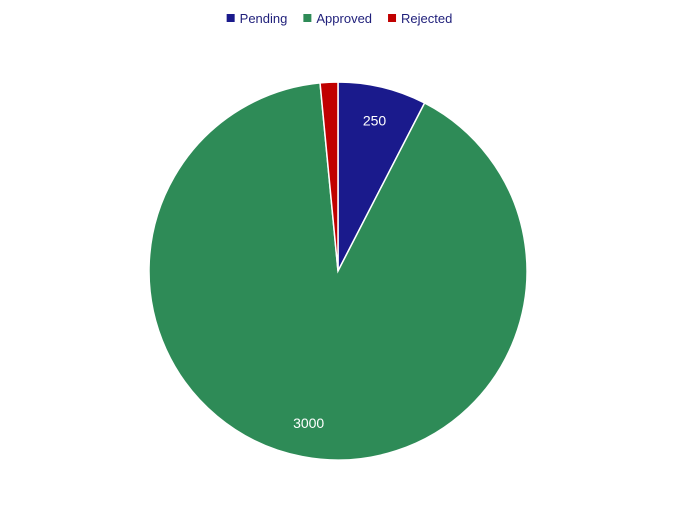  I want to click on data-label-pending: 250, so click(375, 120).